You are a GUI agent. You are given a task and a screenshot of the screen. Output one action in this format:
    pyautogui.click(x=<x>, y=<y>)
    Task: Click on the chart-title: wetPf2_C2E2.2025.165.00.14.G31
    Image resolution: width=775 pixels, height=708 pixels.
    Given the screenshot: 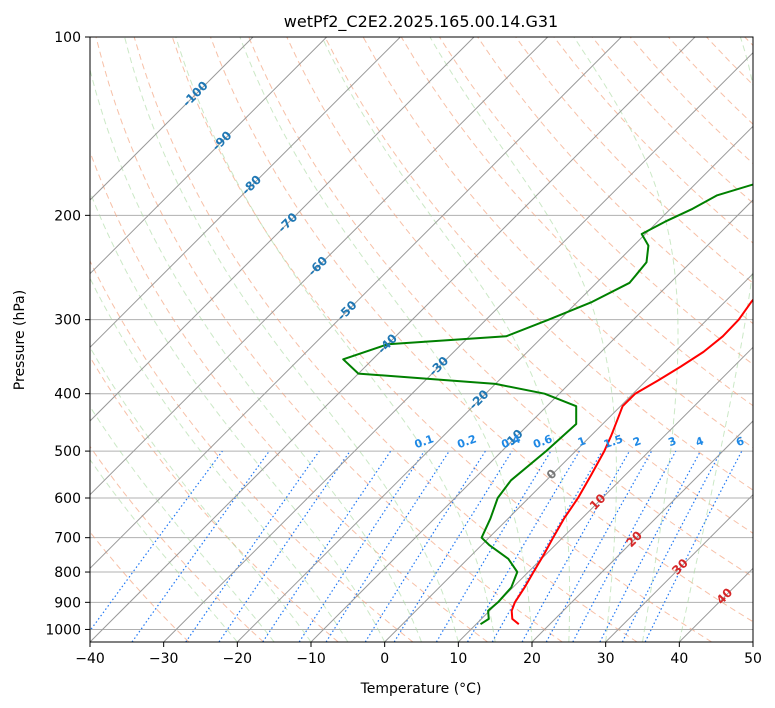 What is the action you would take?
    pyautogui.click(x=421, y=22)
    